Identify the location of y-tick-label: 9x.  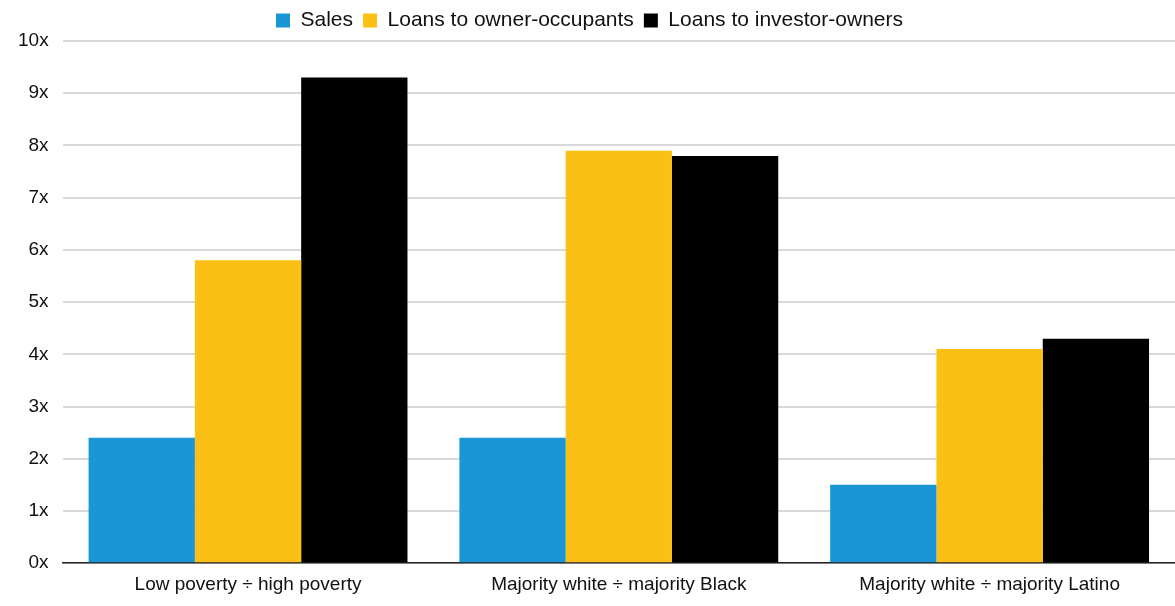
(39, 92).